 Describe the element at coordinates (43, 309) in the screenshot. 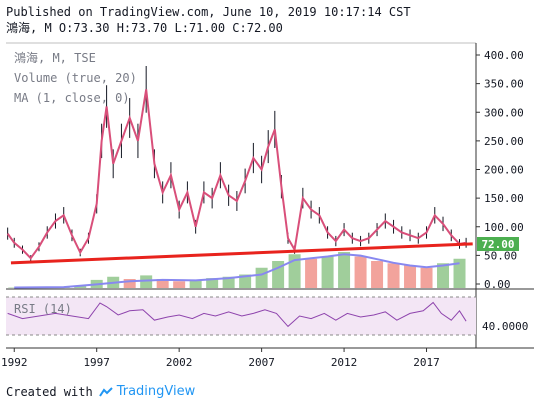

I see `legend-rsi: RSI (14)` at that location.